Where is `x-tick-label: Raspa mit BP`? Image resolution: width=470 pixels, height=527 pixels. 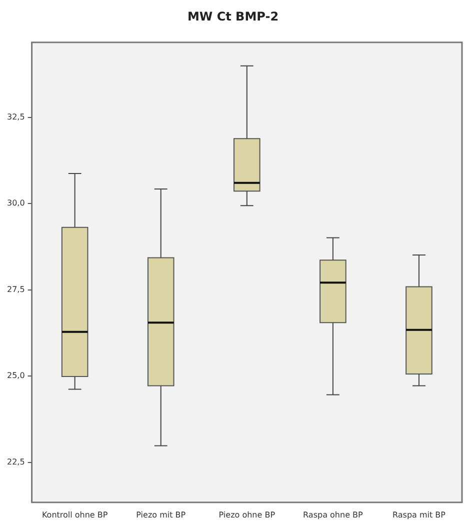
x-tick-label: Raspa mit BP is located at coordinates (419, 515).